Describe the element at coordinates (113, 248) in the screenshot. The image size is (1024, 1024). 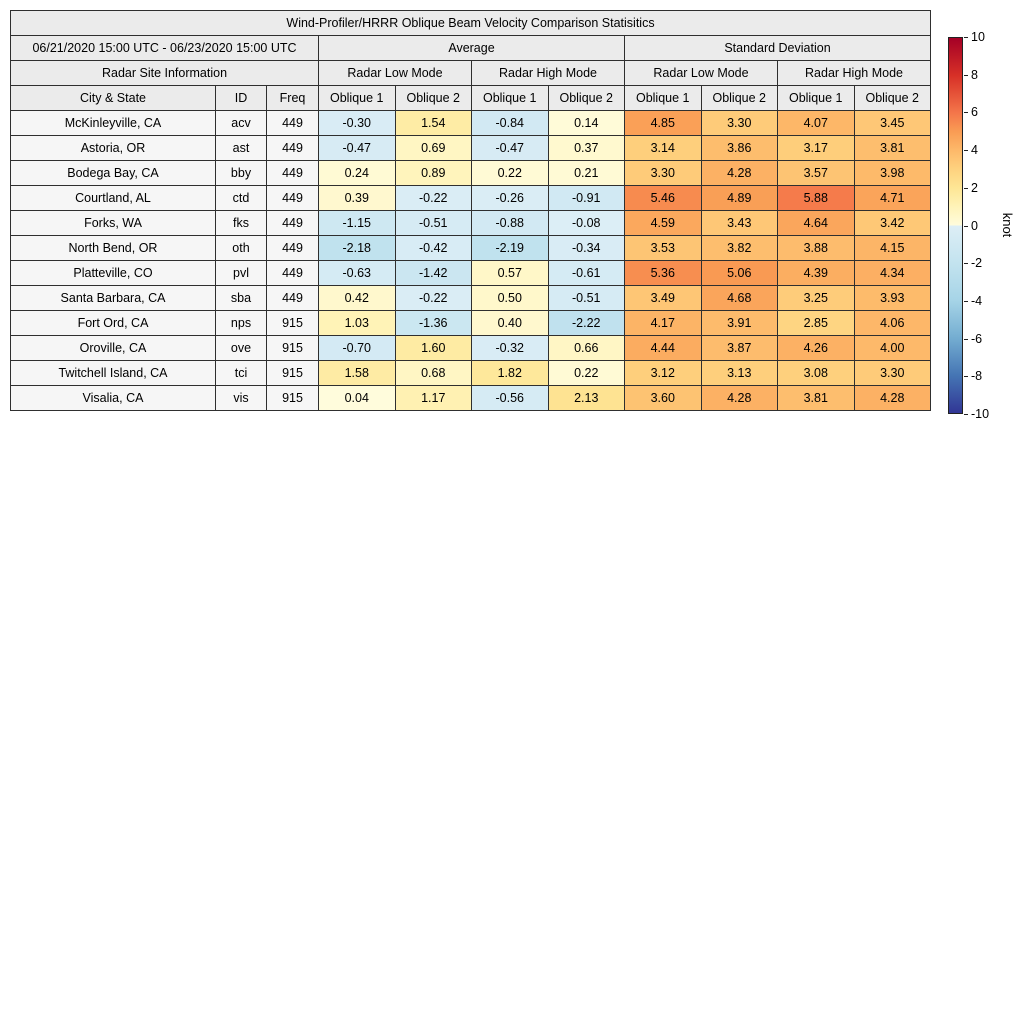
I see `city-state-cell: North Bend, OR` at that location.